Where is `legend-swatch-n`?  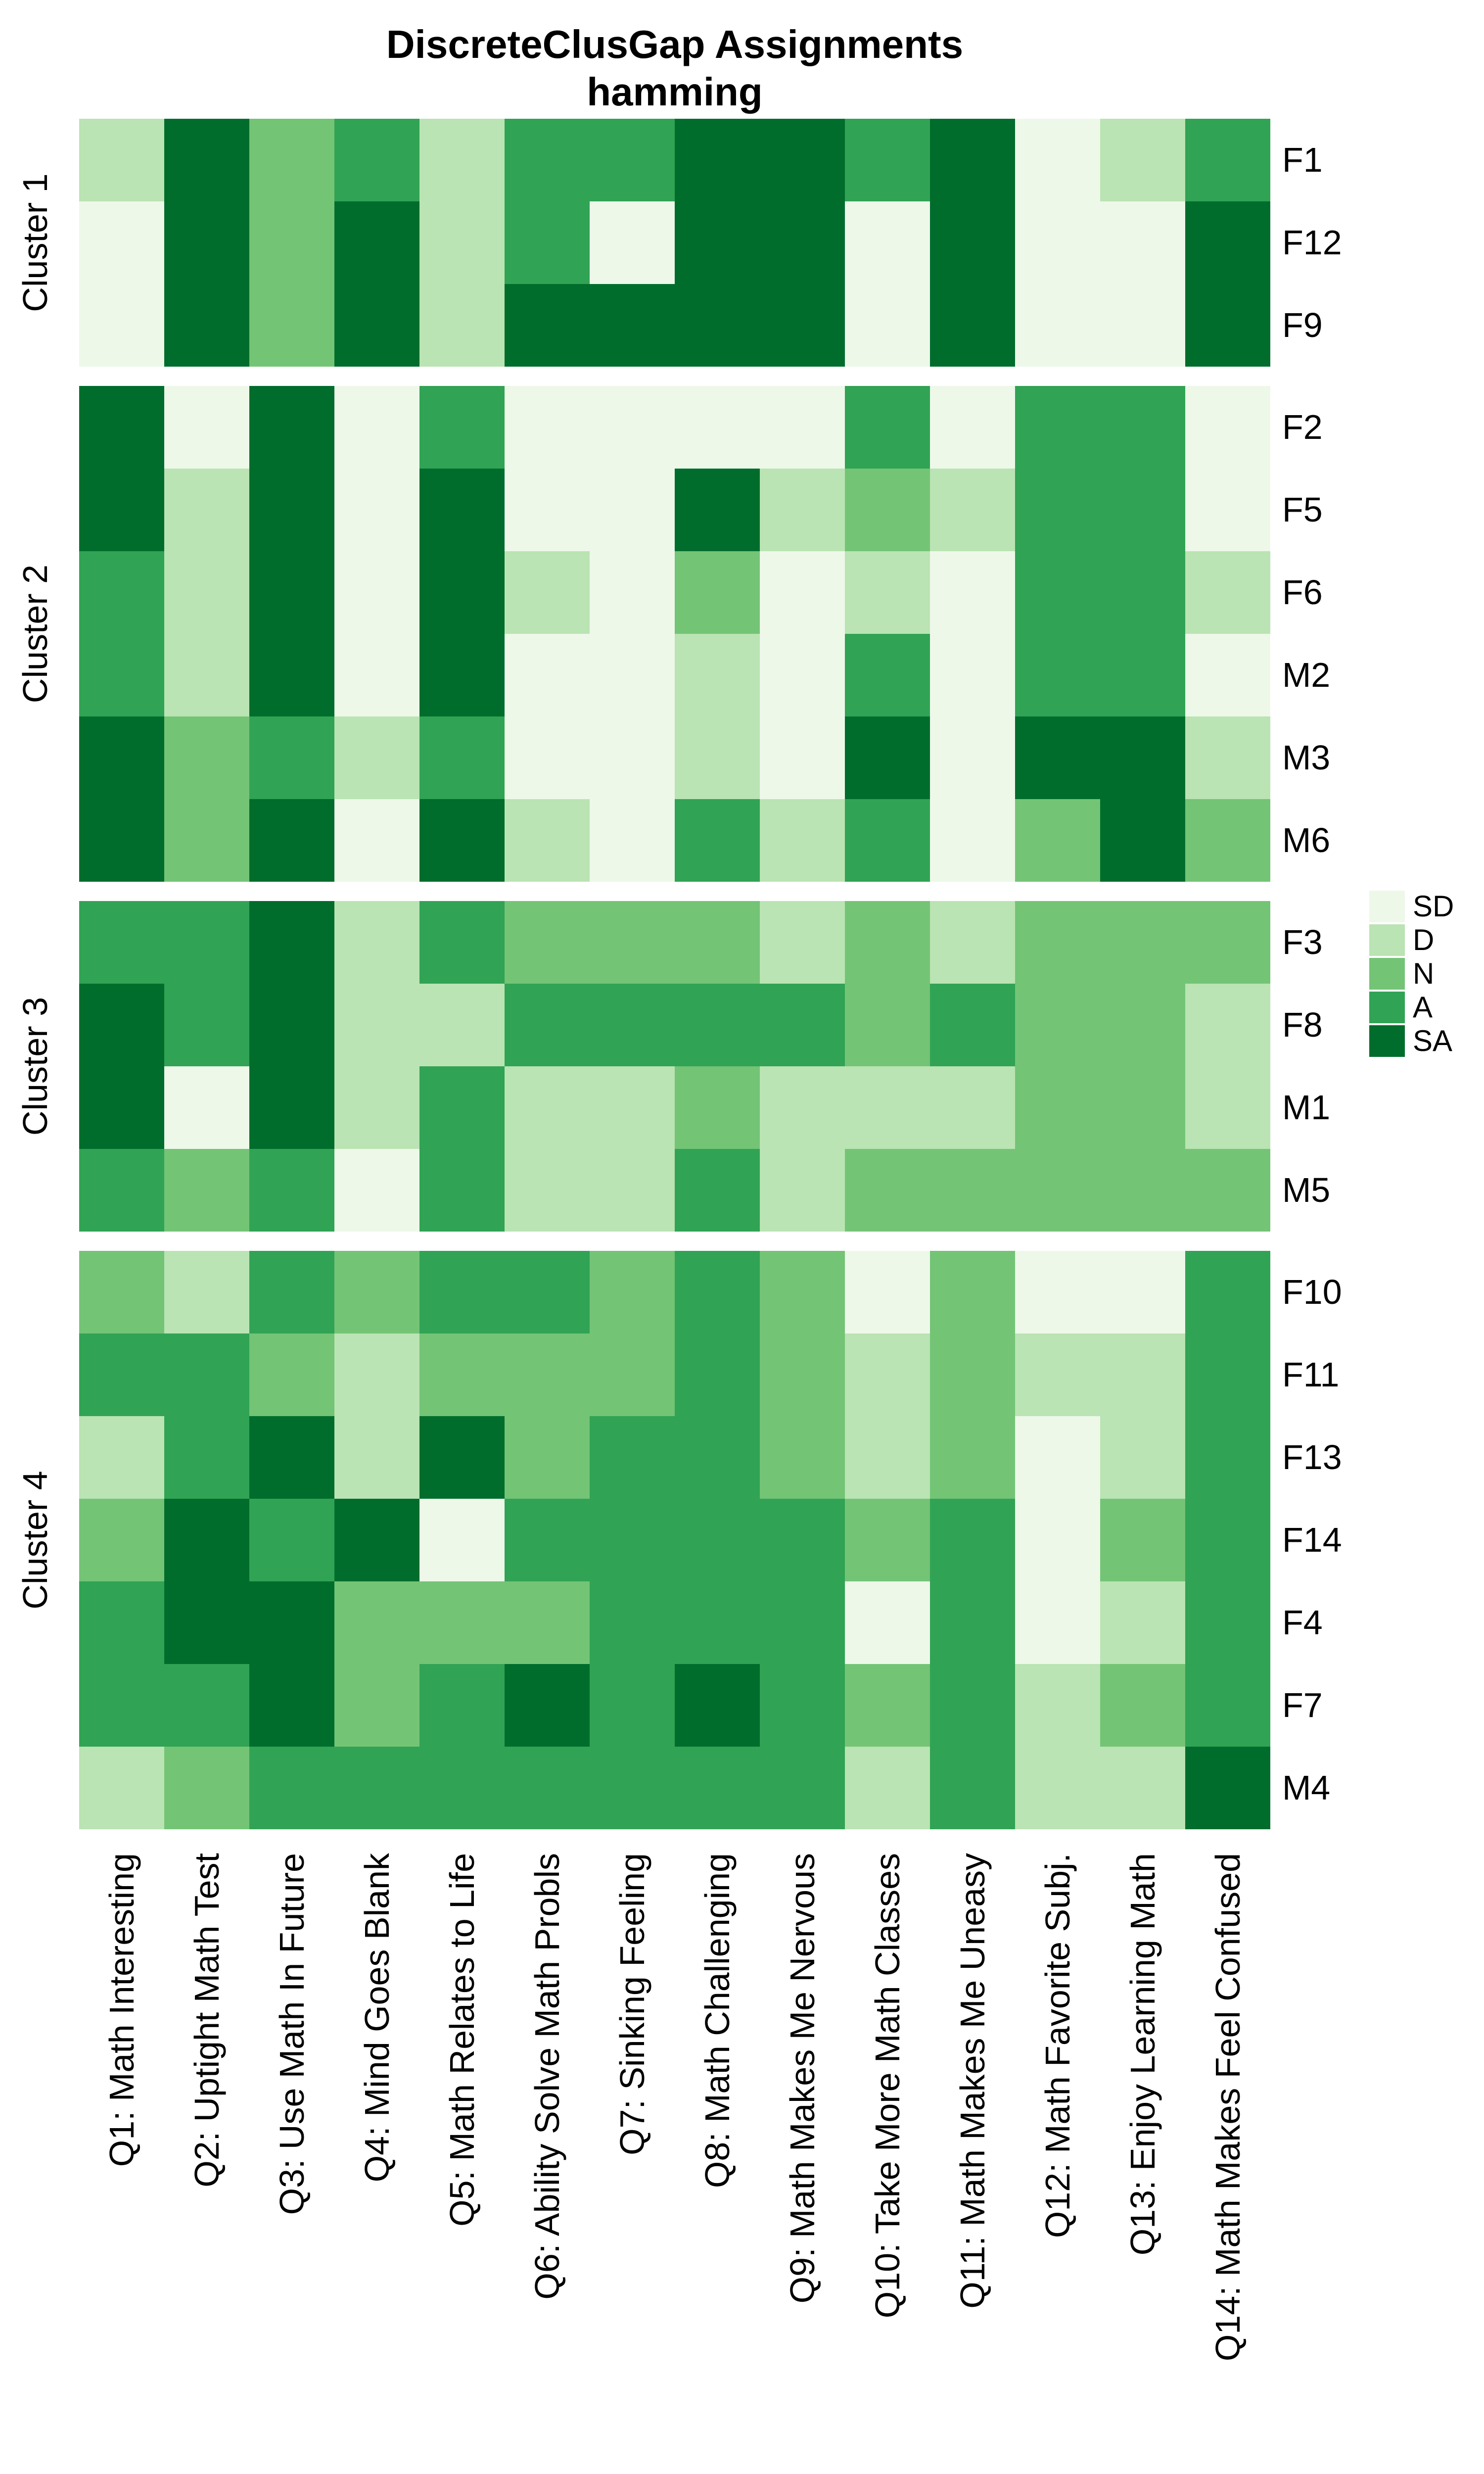 legend-swatch-n is located at coordinates (1387, 974).